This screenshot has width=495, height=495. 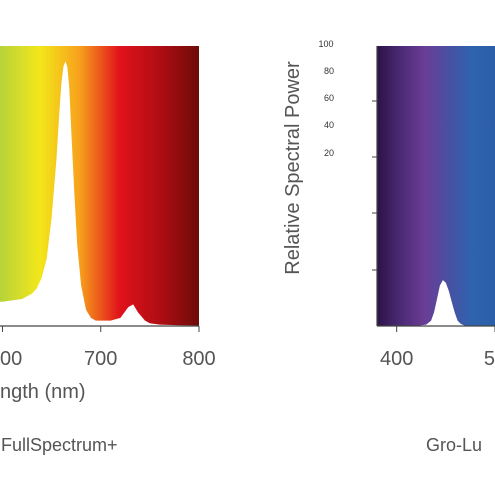 I want to click on chart-caption: Gro-Lu, so click(x=454, y=445).